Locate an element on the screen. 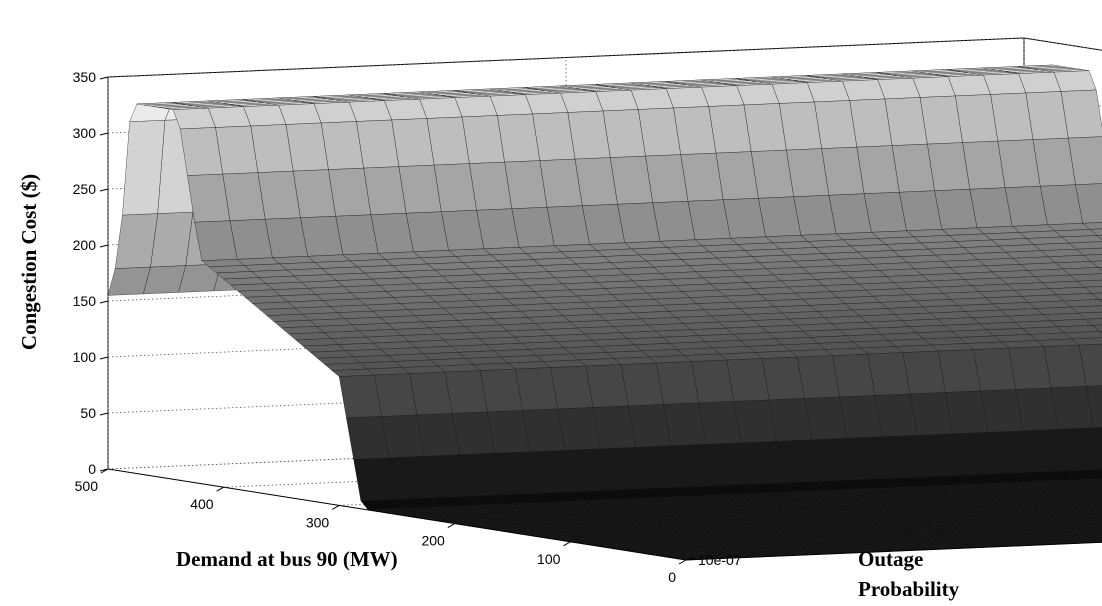  x-tick-label: 200 is located at coordinates (433, 541).